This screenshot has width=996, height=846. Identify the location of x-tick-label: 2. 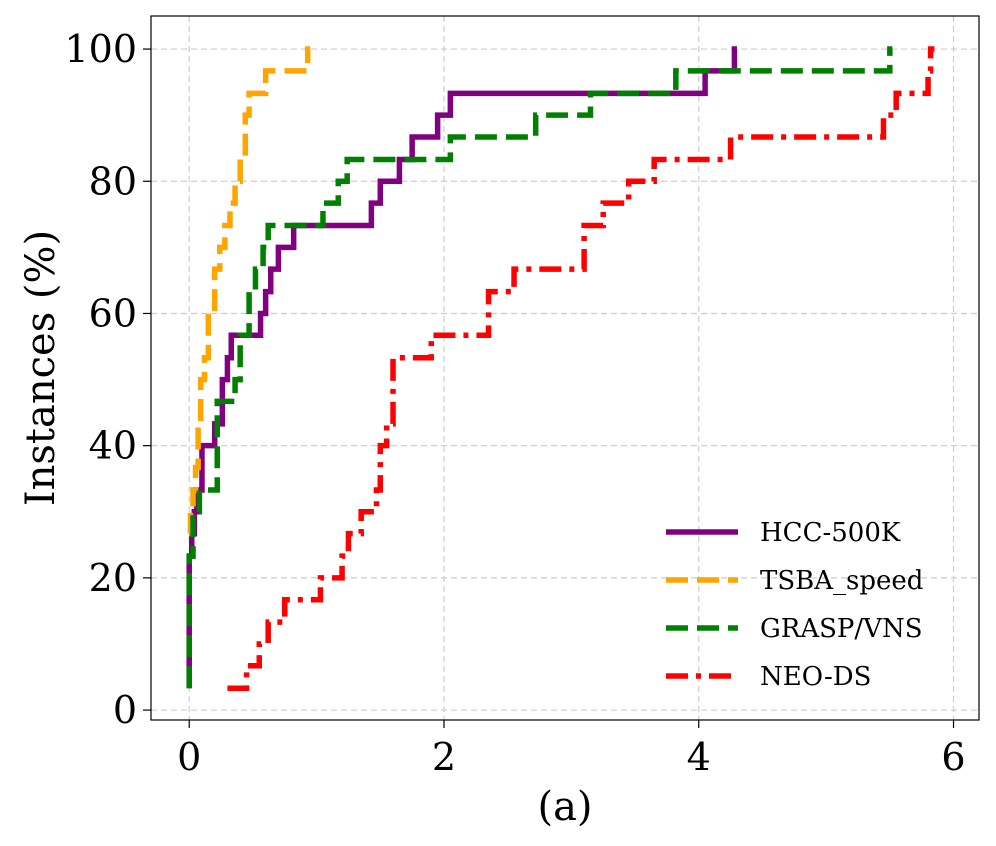
(444, 757).